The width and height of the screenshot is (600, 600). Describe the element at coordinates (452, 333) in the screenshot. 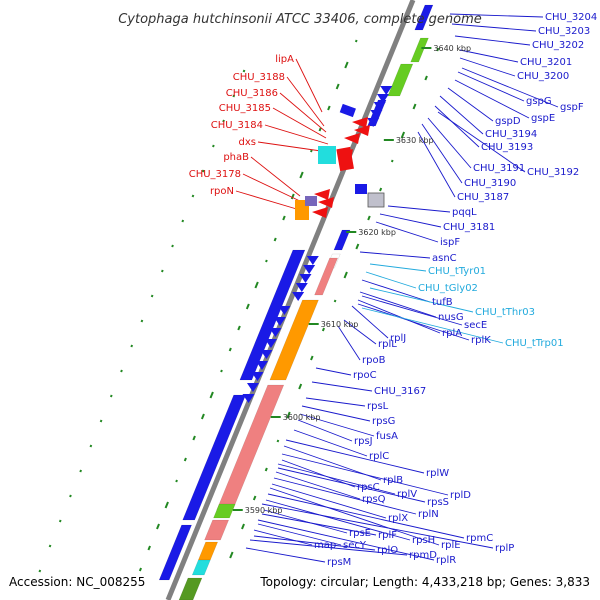

I see `gene-label-rpla: rplA` at that location.